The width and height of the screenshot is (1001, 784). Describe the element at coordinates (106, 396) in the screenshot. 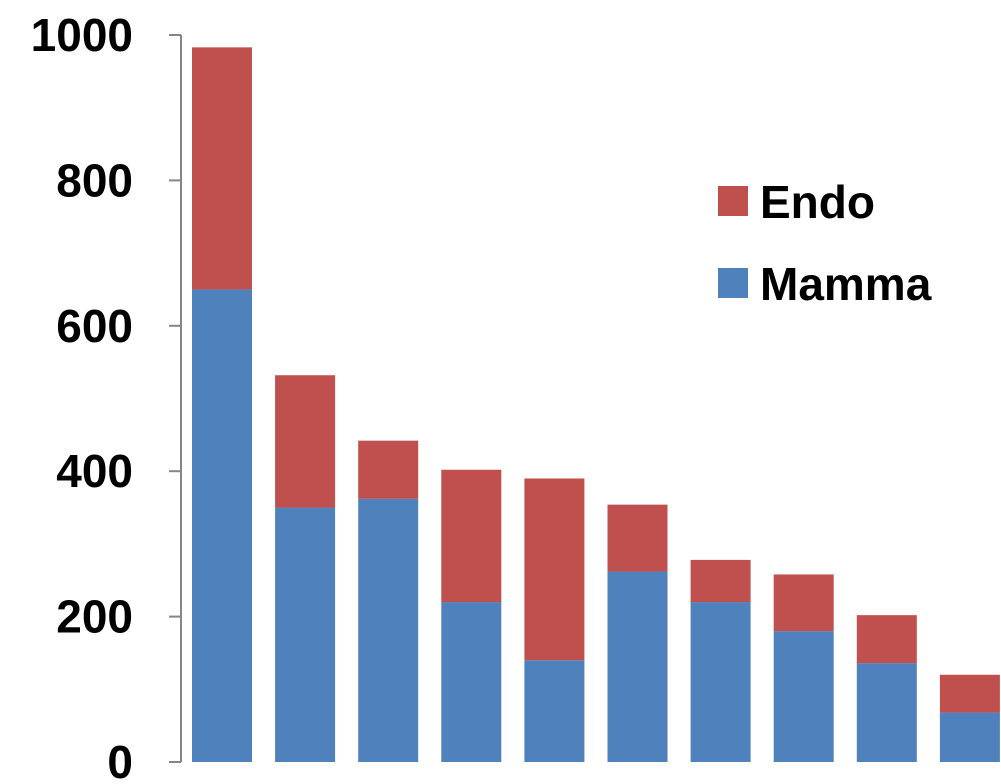

I see `y-axis: 0 200 400 600 800 1000` at that location.